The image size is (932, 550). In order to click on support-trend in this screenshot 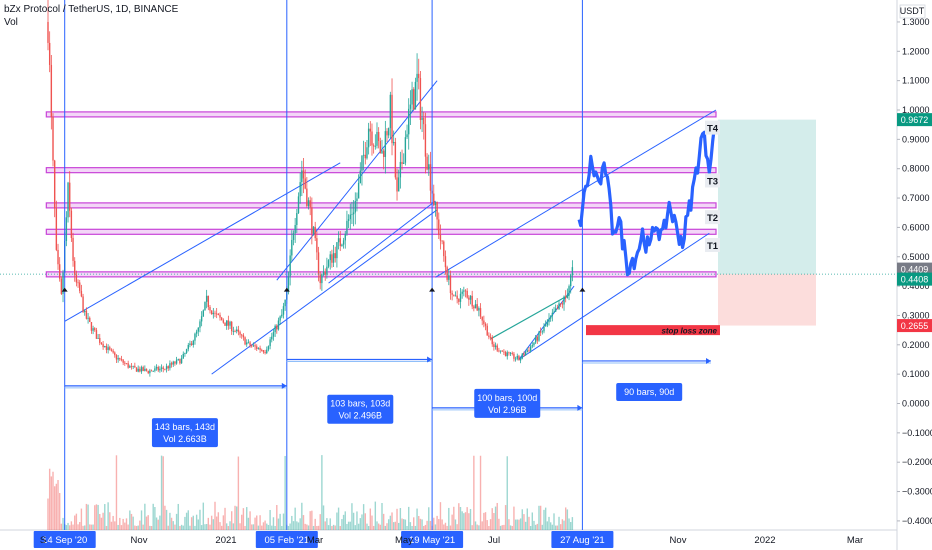, I will do `click(530, 317)`.